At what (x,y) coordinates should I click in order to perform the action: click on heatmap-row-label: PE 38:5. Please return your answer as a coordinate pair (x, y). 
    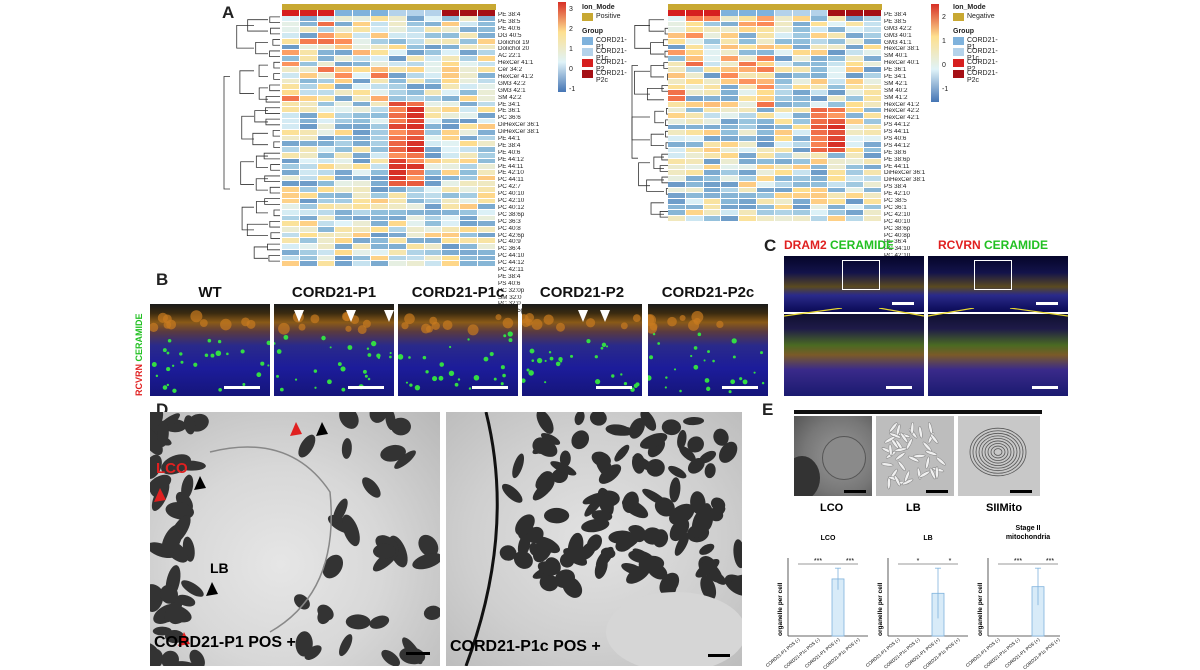
    Looking at the image, I should click on (895, 21).